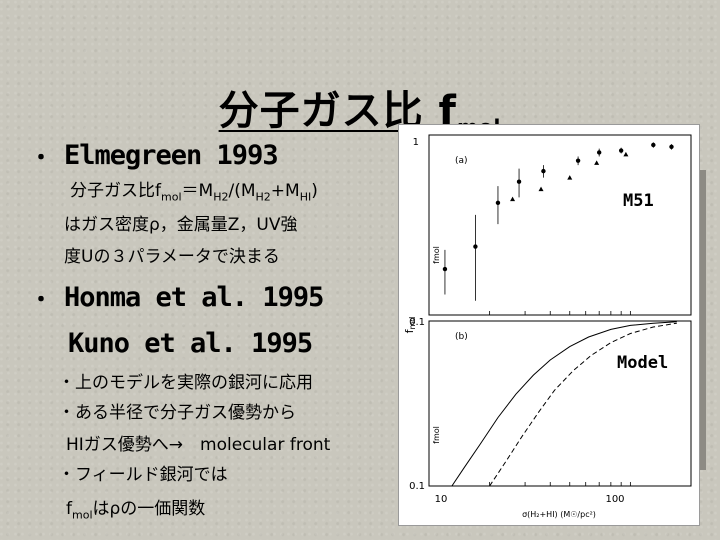 The image size is (720, 540). What do you see at coordinates (461, 161) in the screenshot?
I see `panel-a-label: (a)` at bounding box center [461, 161].